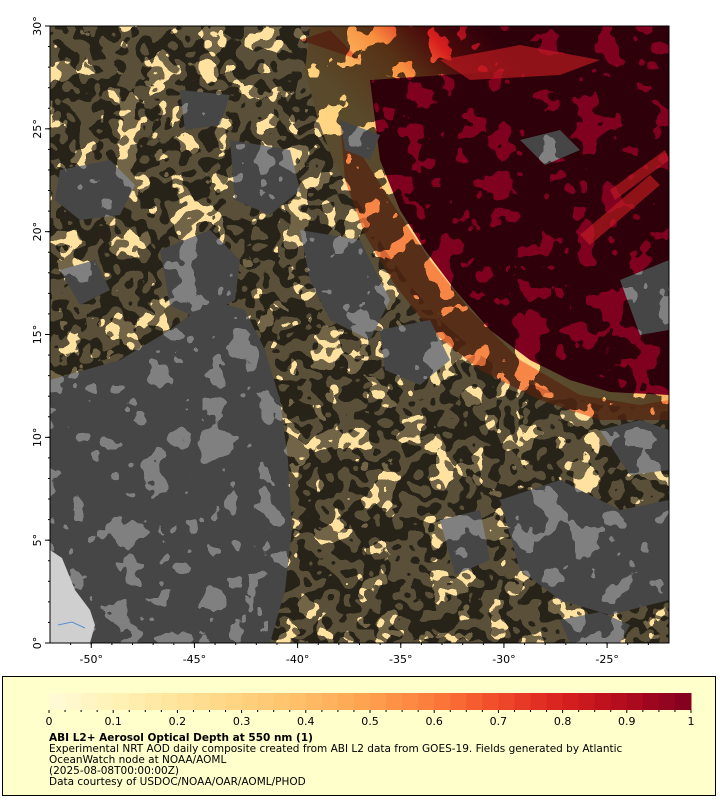 The width and height of the screenshot is (720, 800). Describe the element at coordinates (113, 721) in the screenshot. I see `colorbar-label: 0.1` at that location.